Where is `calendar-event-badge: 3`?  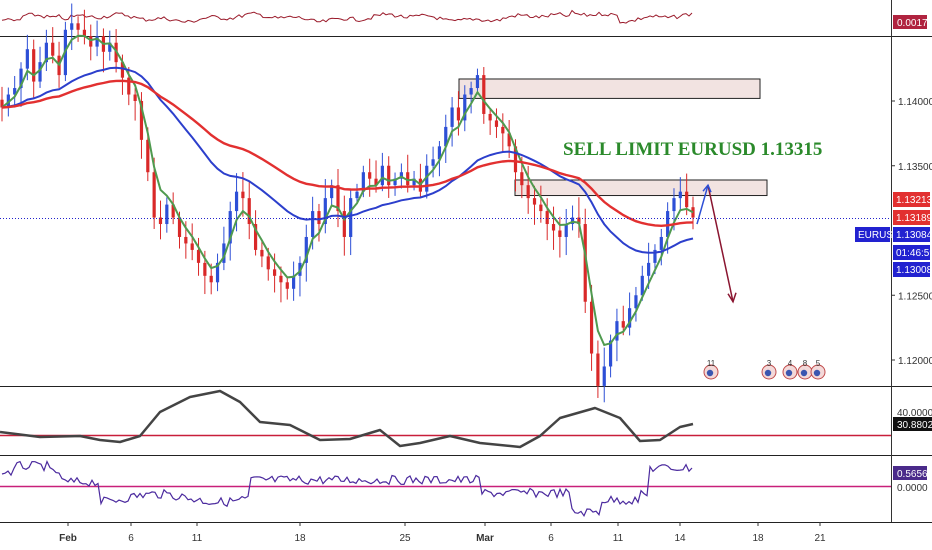 calendar-event-badge: 3 is located at coordinates (769, 369).